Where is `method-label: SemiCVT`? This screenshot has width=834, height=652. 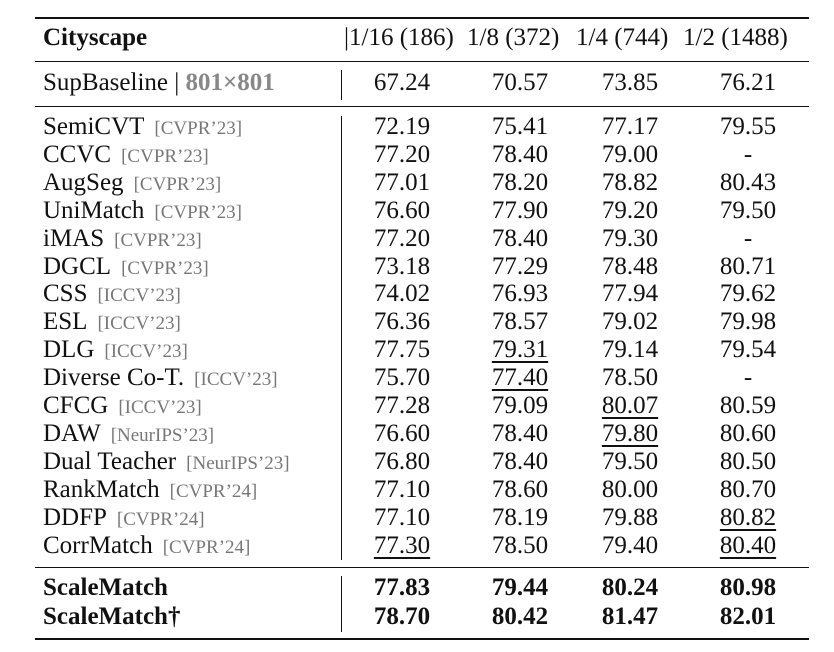 method-label: SemiCVT is located at coordinates (94, 126).